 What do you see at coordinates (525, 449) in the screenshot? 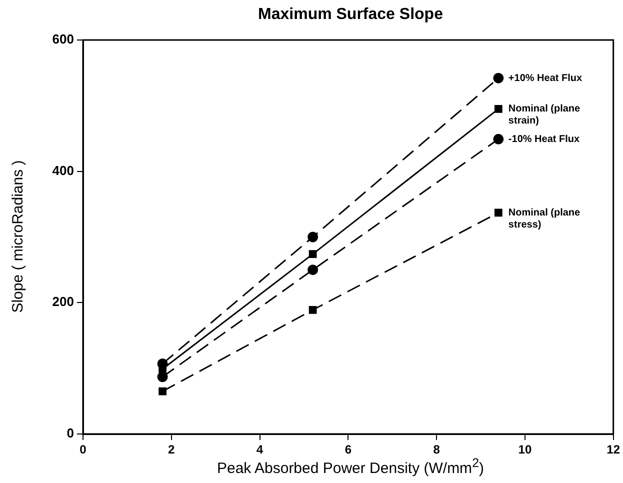
I see `x-tick-label: 10` at bounding box center [525, 449].